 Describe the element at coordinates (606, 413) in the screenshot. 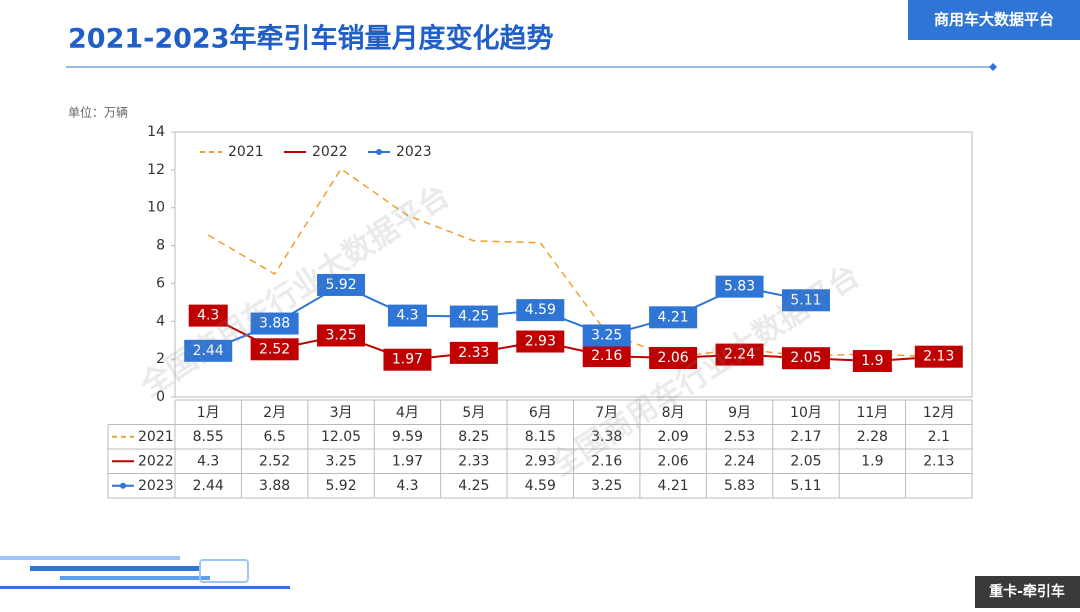

I see `x-tick-label: 7月` at that location.